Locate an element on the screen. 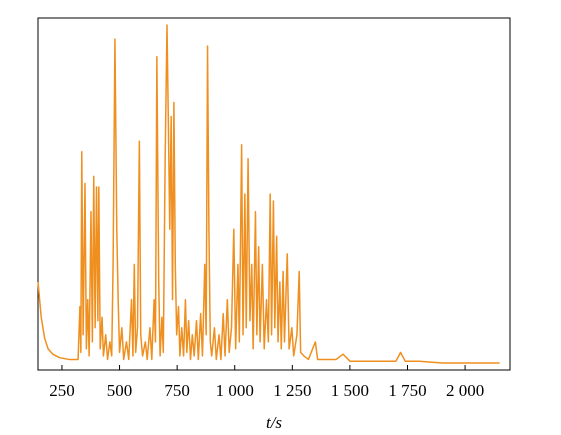  x-tick-label: 750 is located at coordinates (177, 390).